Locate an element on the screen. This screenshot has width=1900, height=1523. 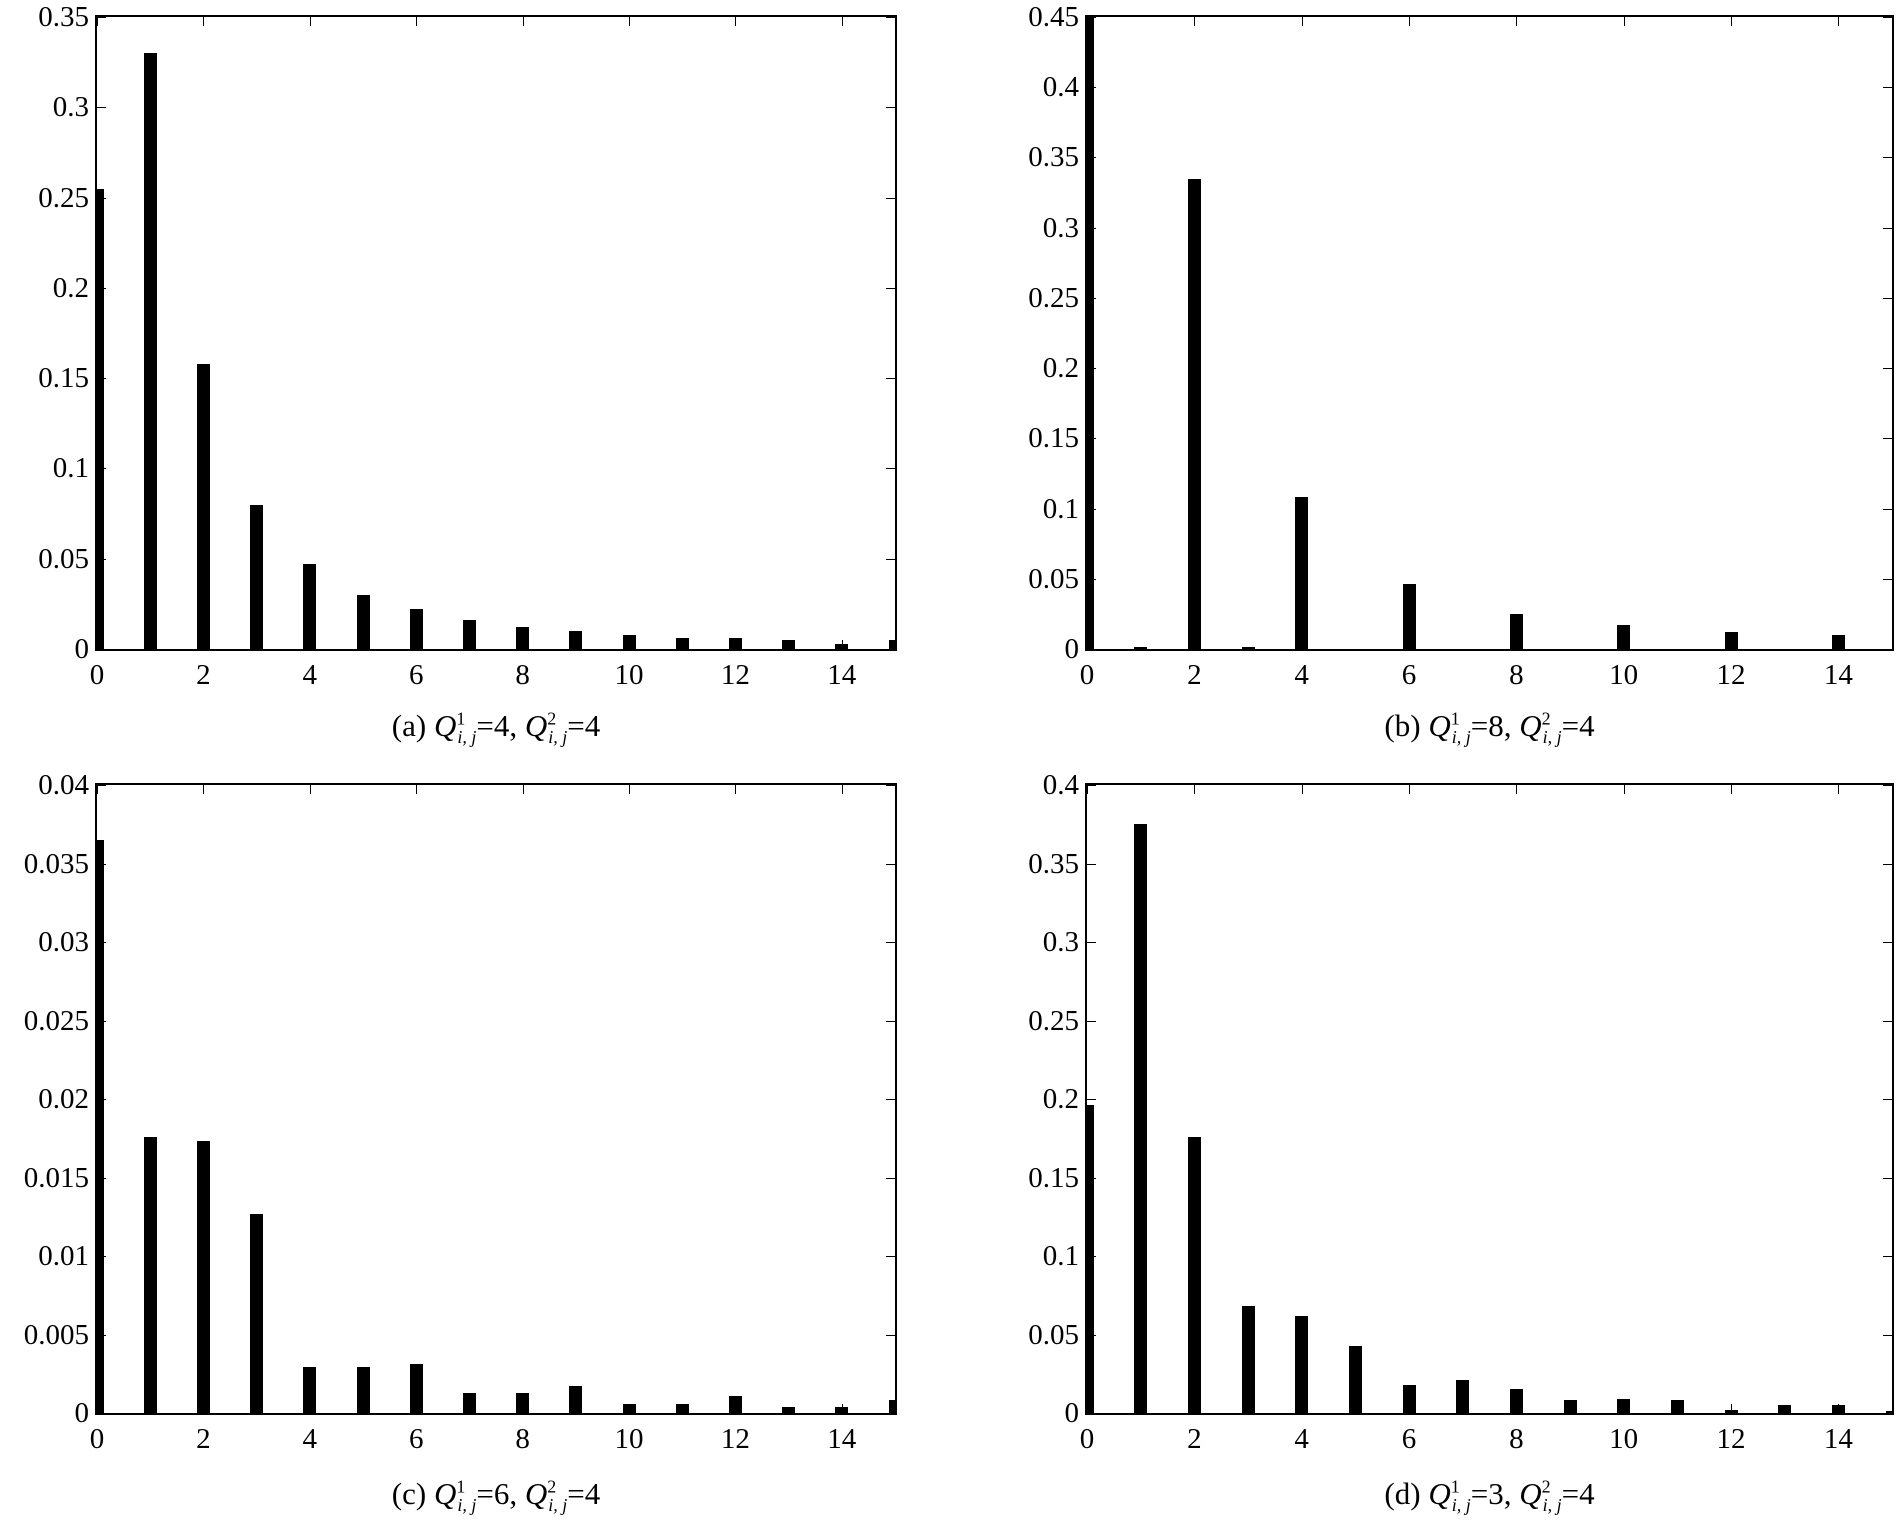
y-tick-label: 0.03 is located at coordinates (63, 942).